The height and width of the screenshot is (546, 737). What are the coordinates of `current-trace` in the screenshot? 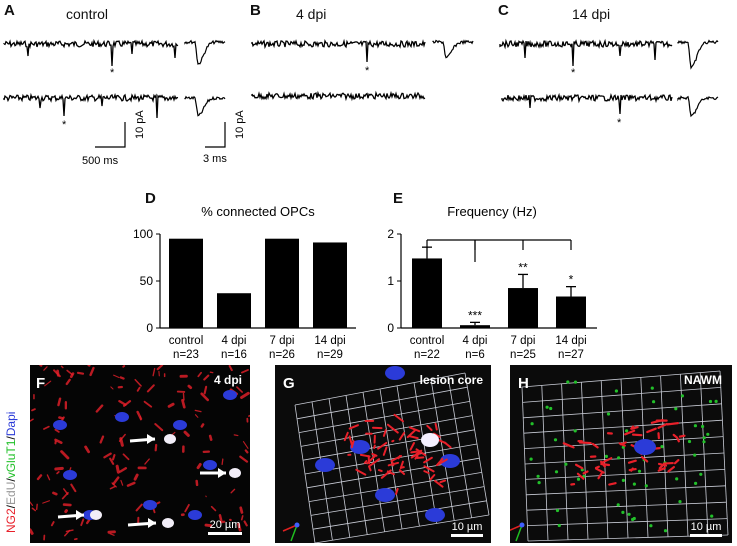 It's located at (338, 50).